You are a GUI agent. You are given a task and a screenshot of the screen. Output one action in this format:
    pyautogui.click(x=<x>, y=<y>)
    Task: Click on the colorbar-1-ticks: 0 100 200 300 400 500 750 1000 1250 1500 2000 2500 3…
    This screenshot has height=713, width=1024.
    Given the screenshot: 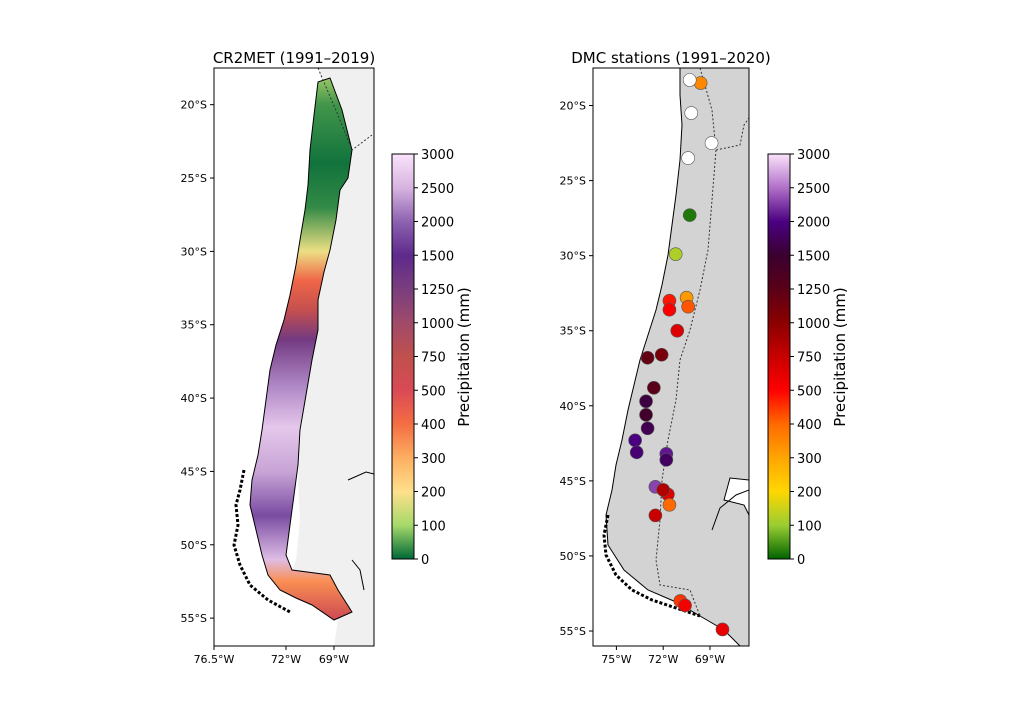 What is the action you would take?
    pyautogui.click(x=434, y=358)
    